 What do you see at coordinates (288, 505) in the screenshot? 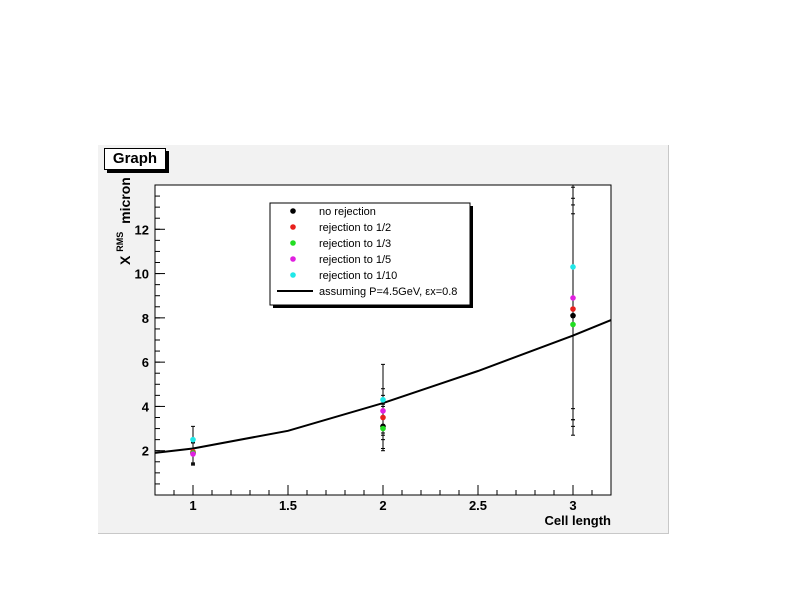
I see `x-tick-label: 1.5` at bounding box center [288, 505].